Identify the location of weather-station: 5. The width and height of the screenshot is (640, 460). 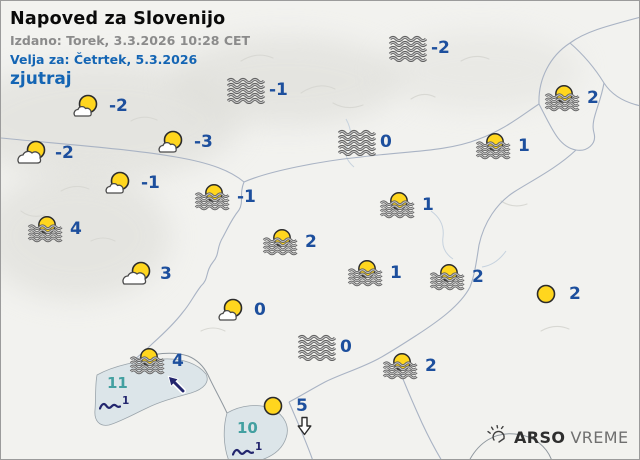
(280, 406).